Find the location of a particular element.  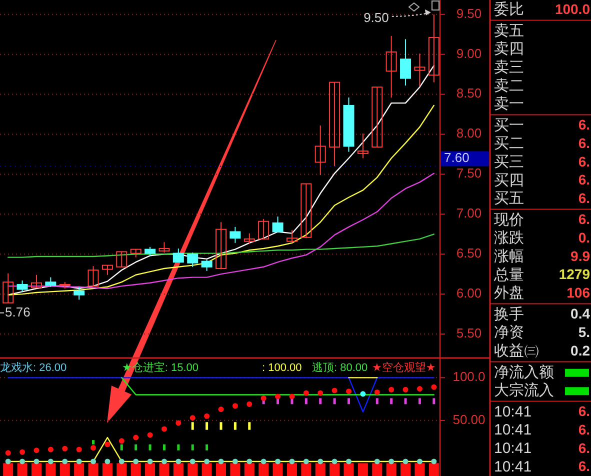

text: 0. is located at coordinates (584, 237).